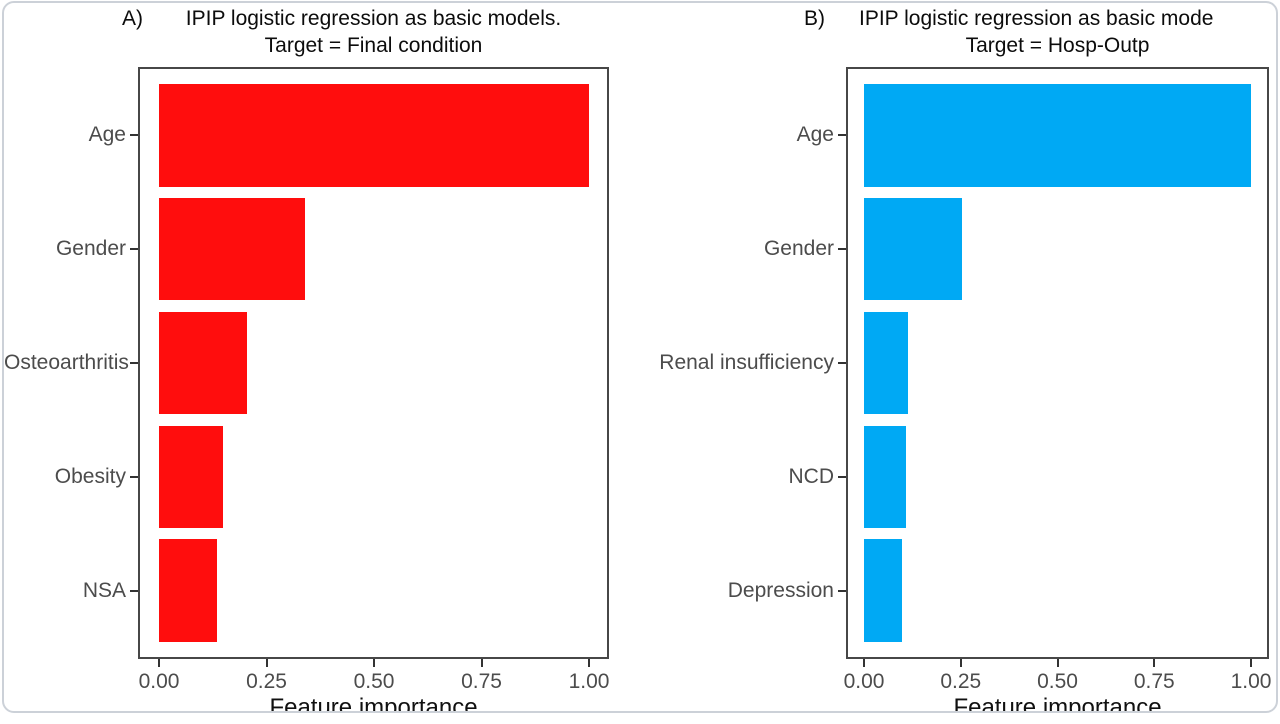 The width and height of the screenshot is (1280, 724). Describe the element at coordinates (780, 590) in the screenshot. I see `y-axis-label: Depression` at that location.